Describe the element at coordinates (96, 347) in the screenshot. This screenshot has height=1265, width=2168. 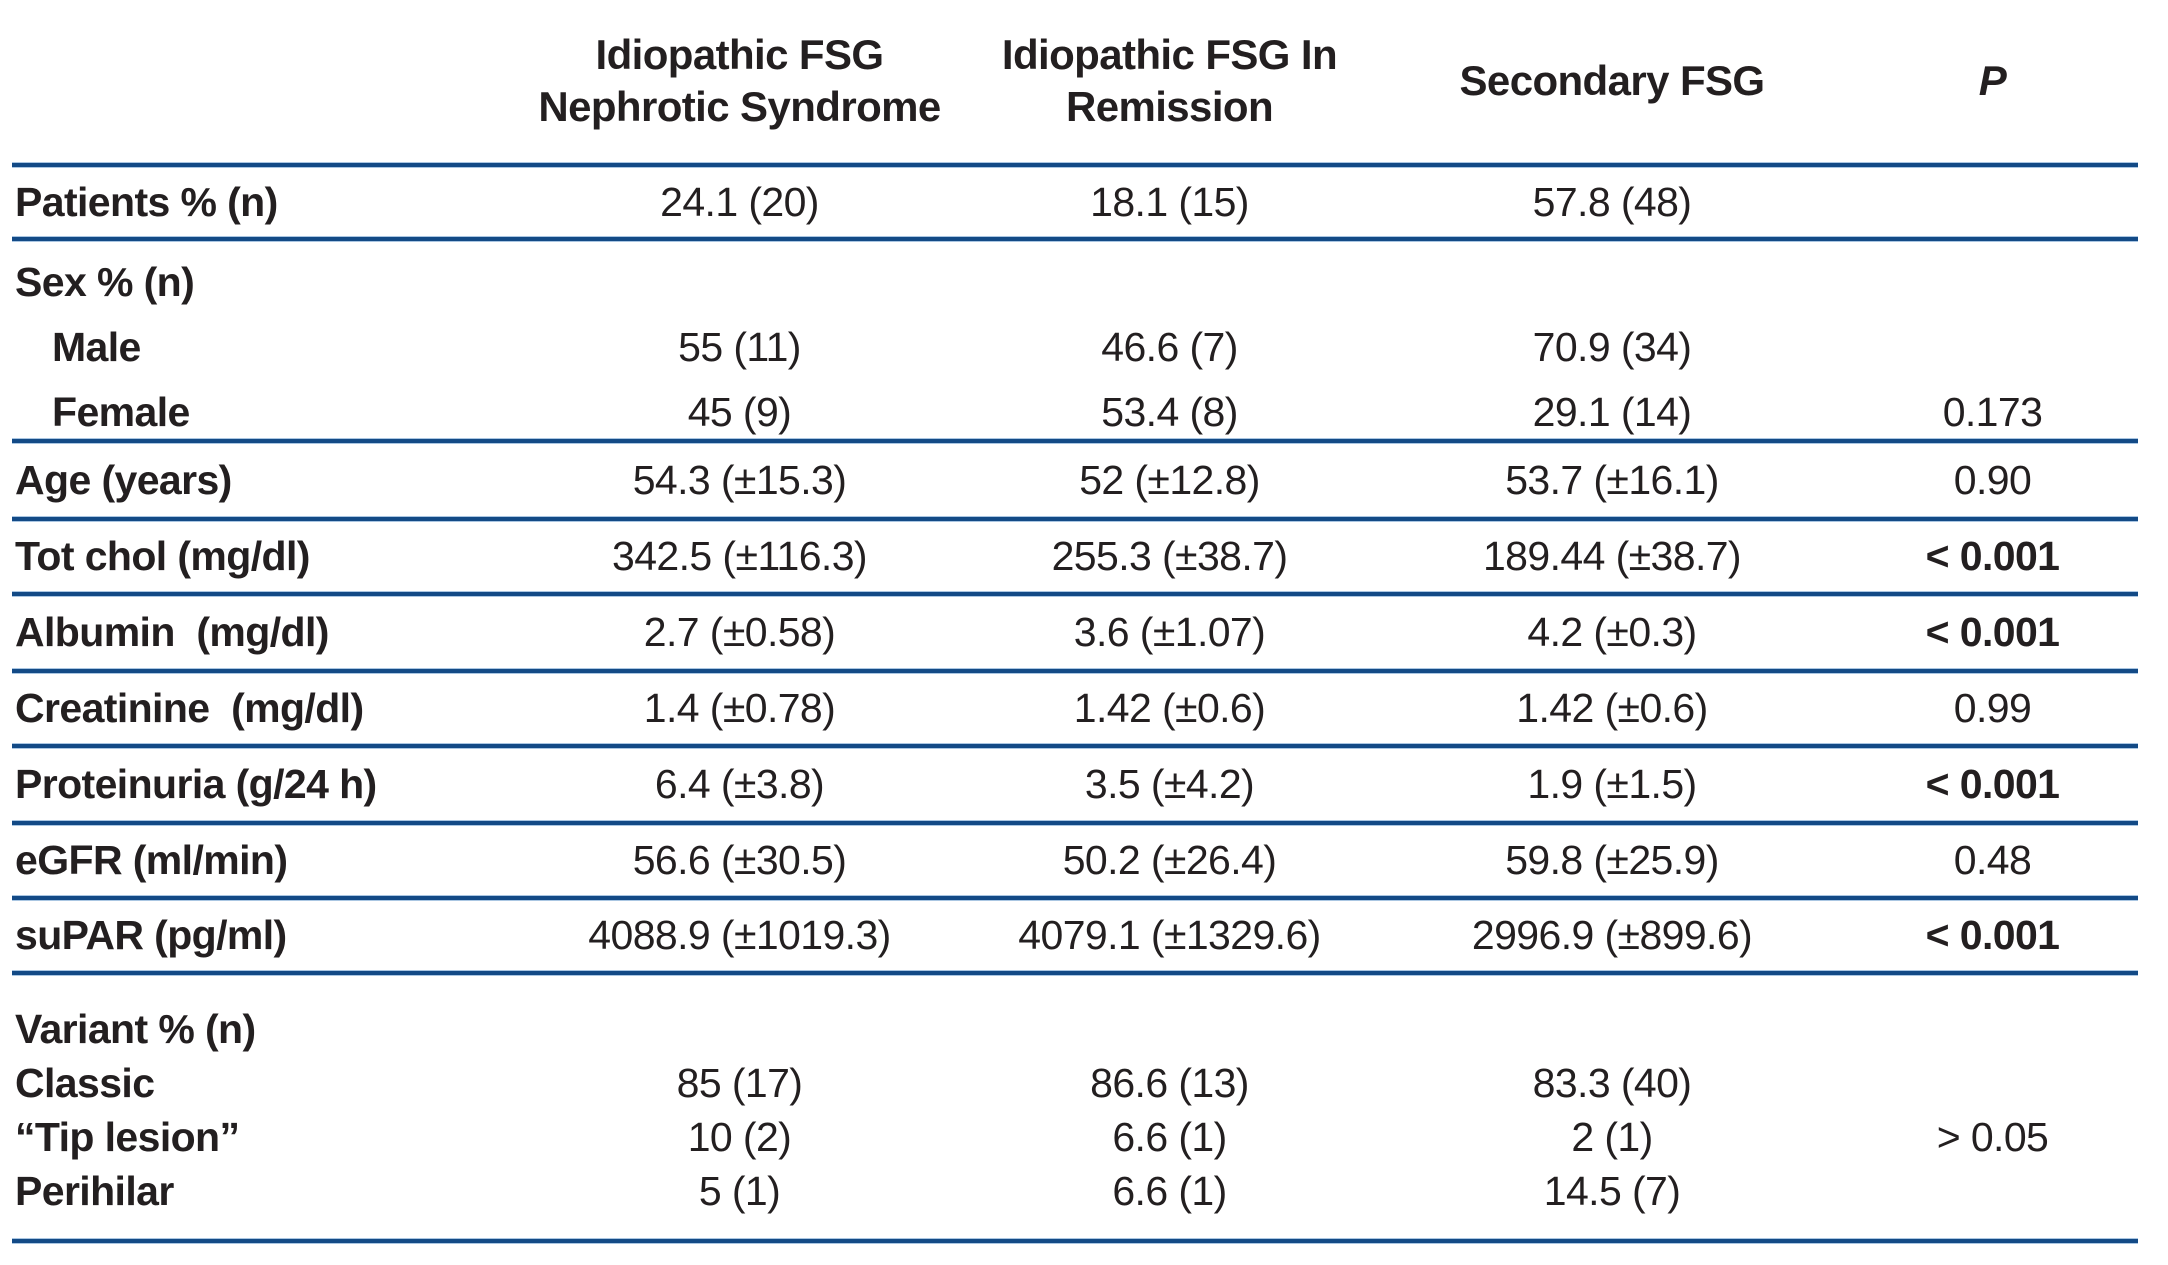
I see `row-label: Male` at that location.